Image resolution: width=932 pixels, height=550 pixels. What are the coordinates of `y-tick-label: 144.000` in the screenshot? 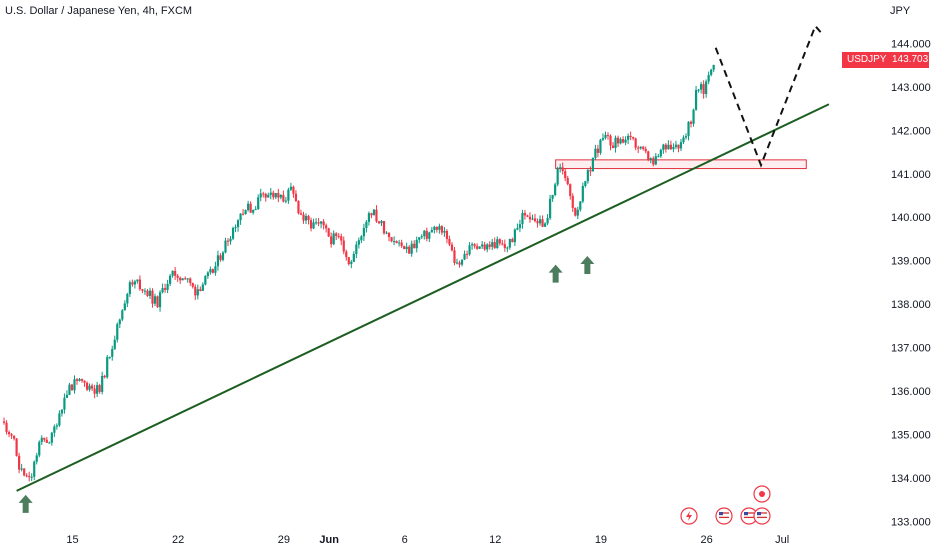 It's located at (911, 44).